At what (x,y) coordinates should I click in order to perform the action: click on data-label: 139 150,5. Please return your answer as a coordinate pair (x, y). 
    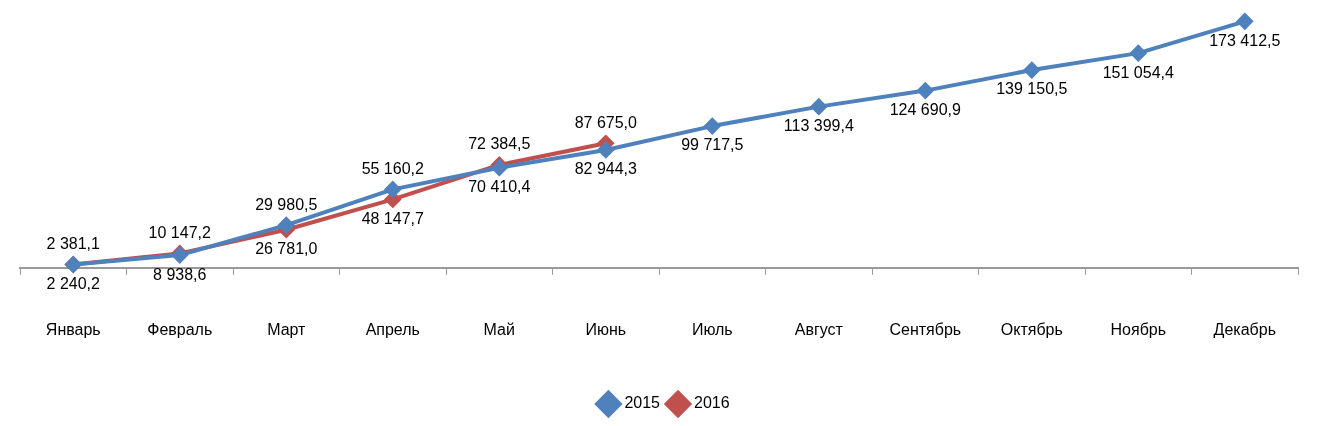
    Looking at the image, I should click on (1032, 89).